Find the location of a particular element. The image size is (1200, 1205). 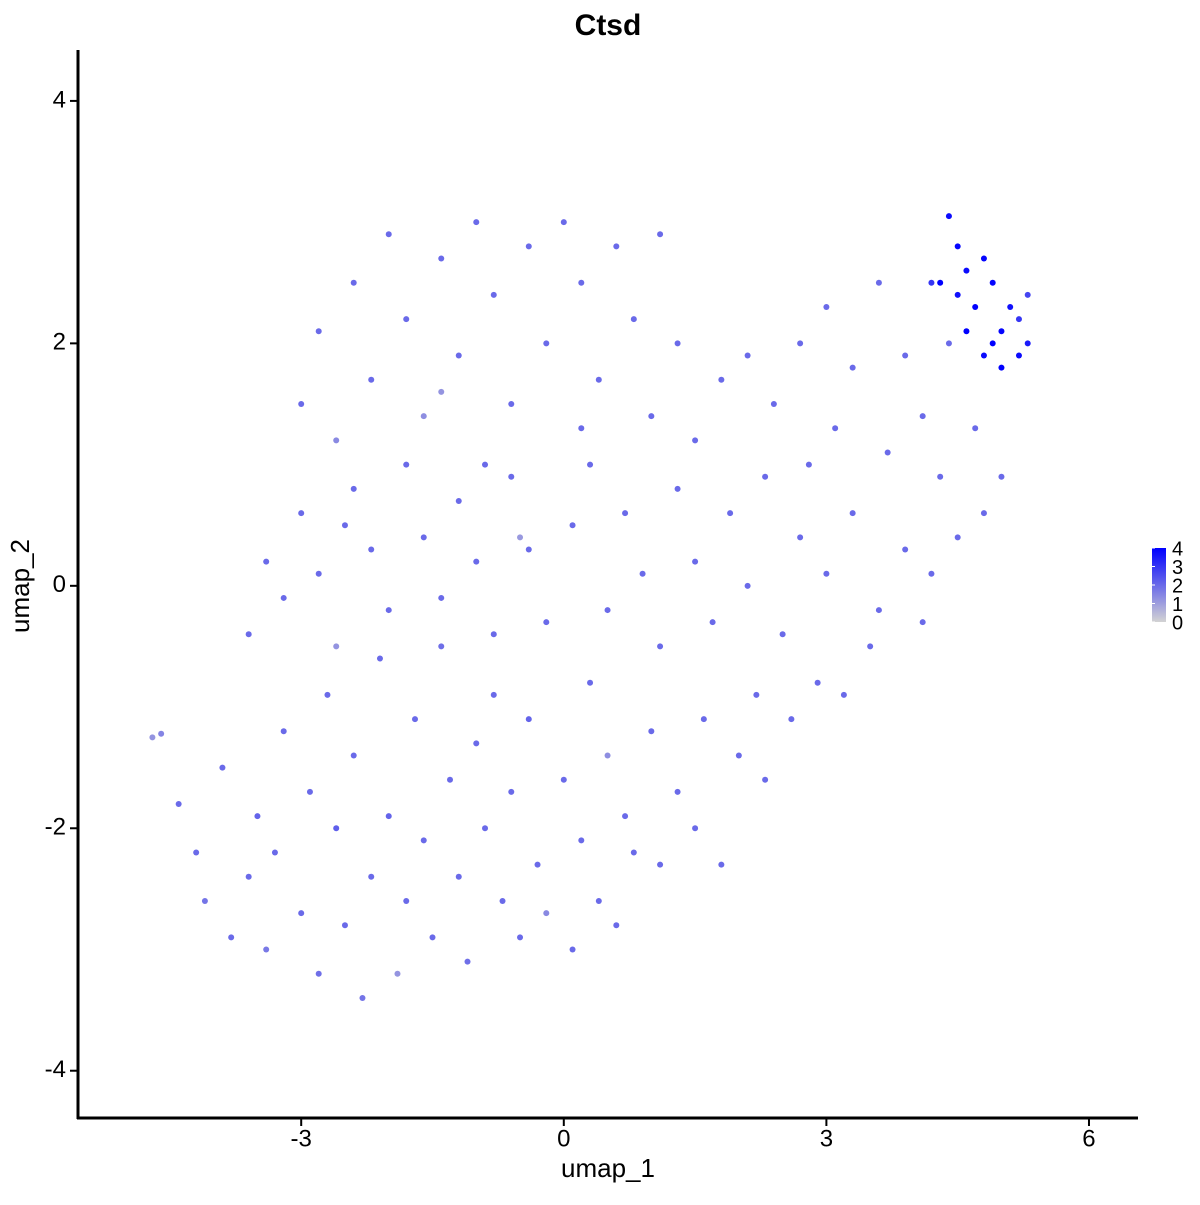

y-tick-label: -4 is located at coordinates (55, 1069).